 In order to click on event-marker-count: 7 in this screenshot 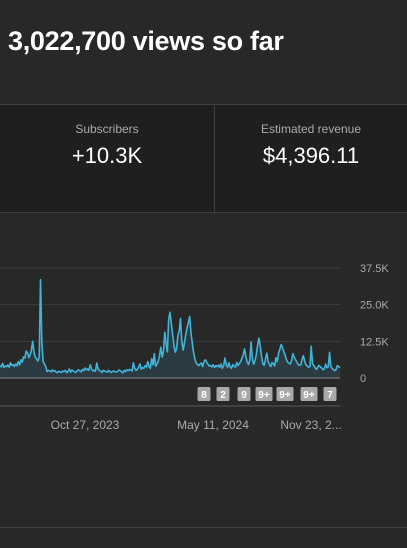, I will do `click(330, 395)`.